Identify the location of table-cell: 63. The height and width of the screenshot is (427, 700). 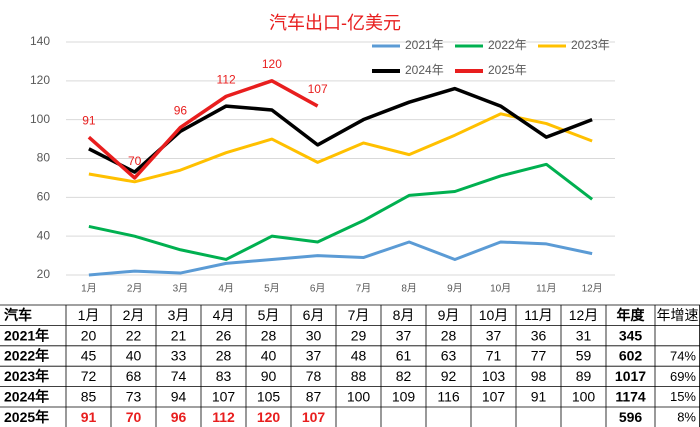
(449, 356).